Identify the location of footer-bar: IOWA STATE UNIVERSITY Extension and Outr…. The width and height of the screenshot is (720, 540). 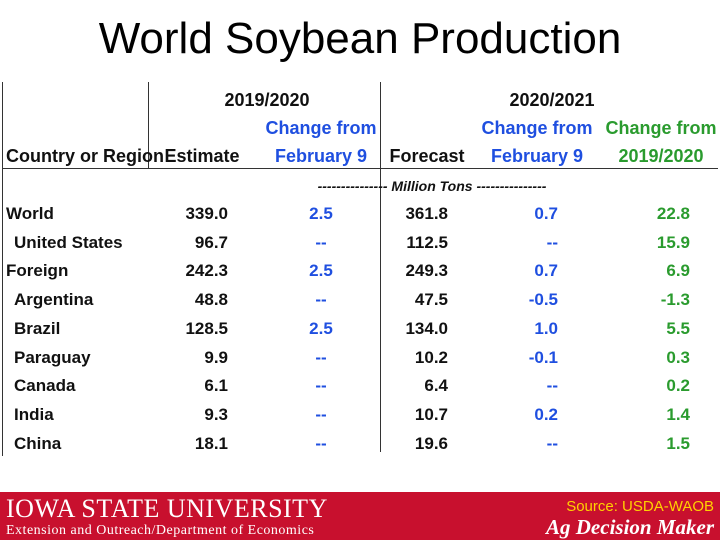
(360, 516).